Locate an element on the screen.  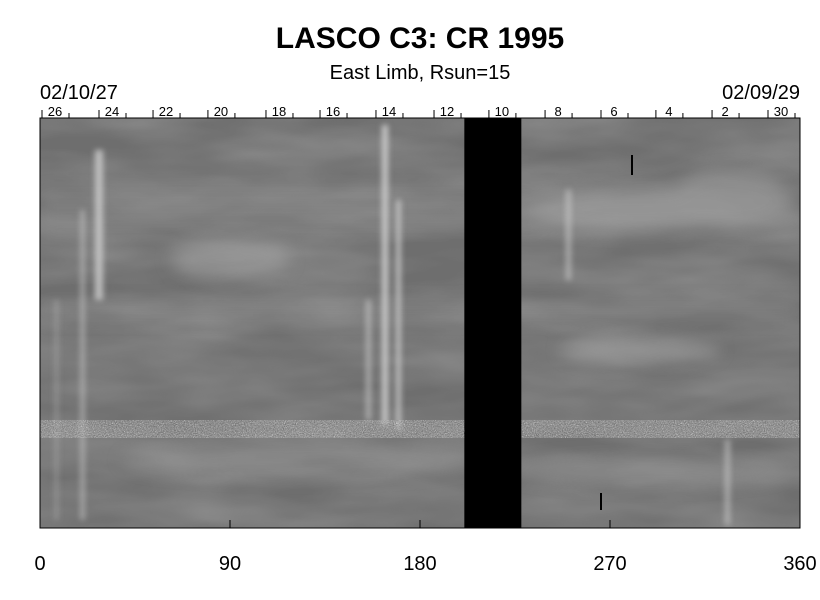
x-tick-label: 180 is located at coordinates (419, 564).